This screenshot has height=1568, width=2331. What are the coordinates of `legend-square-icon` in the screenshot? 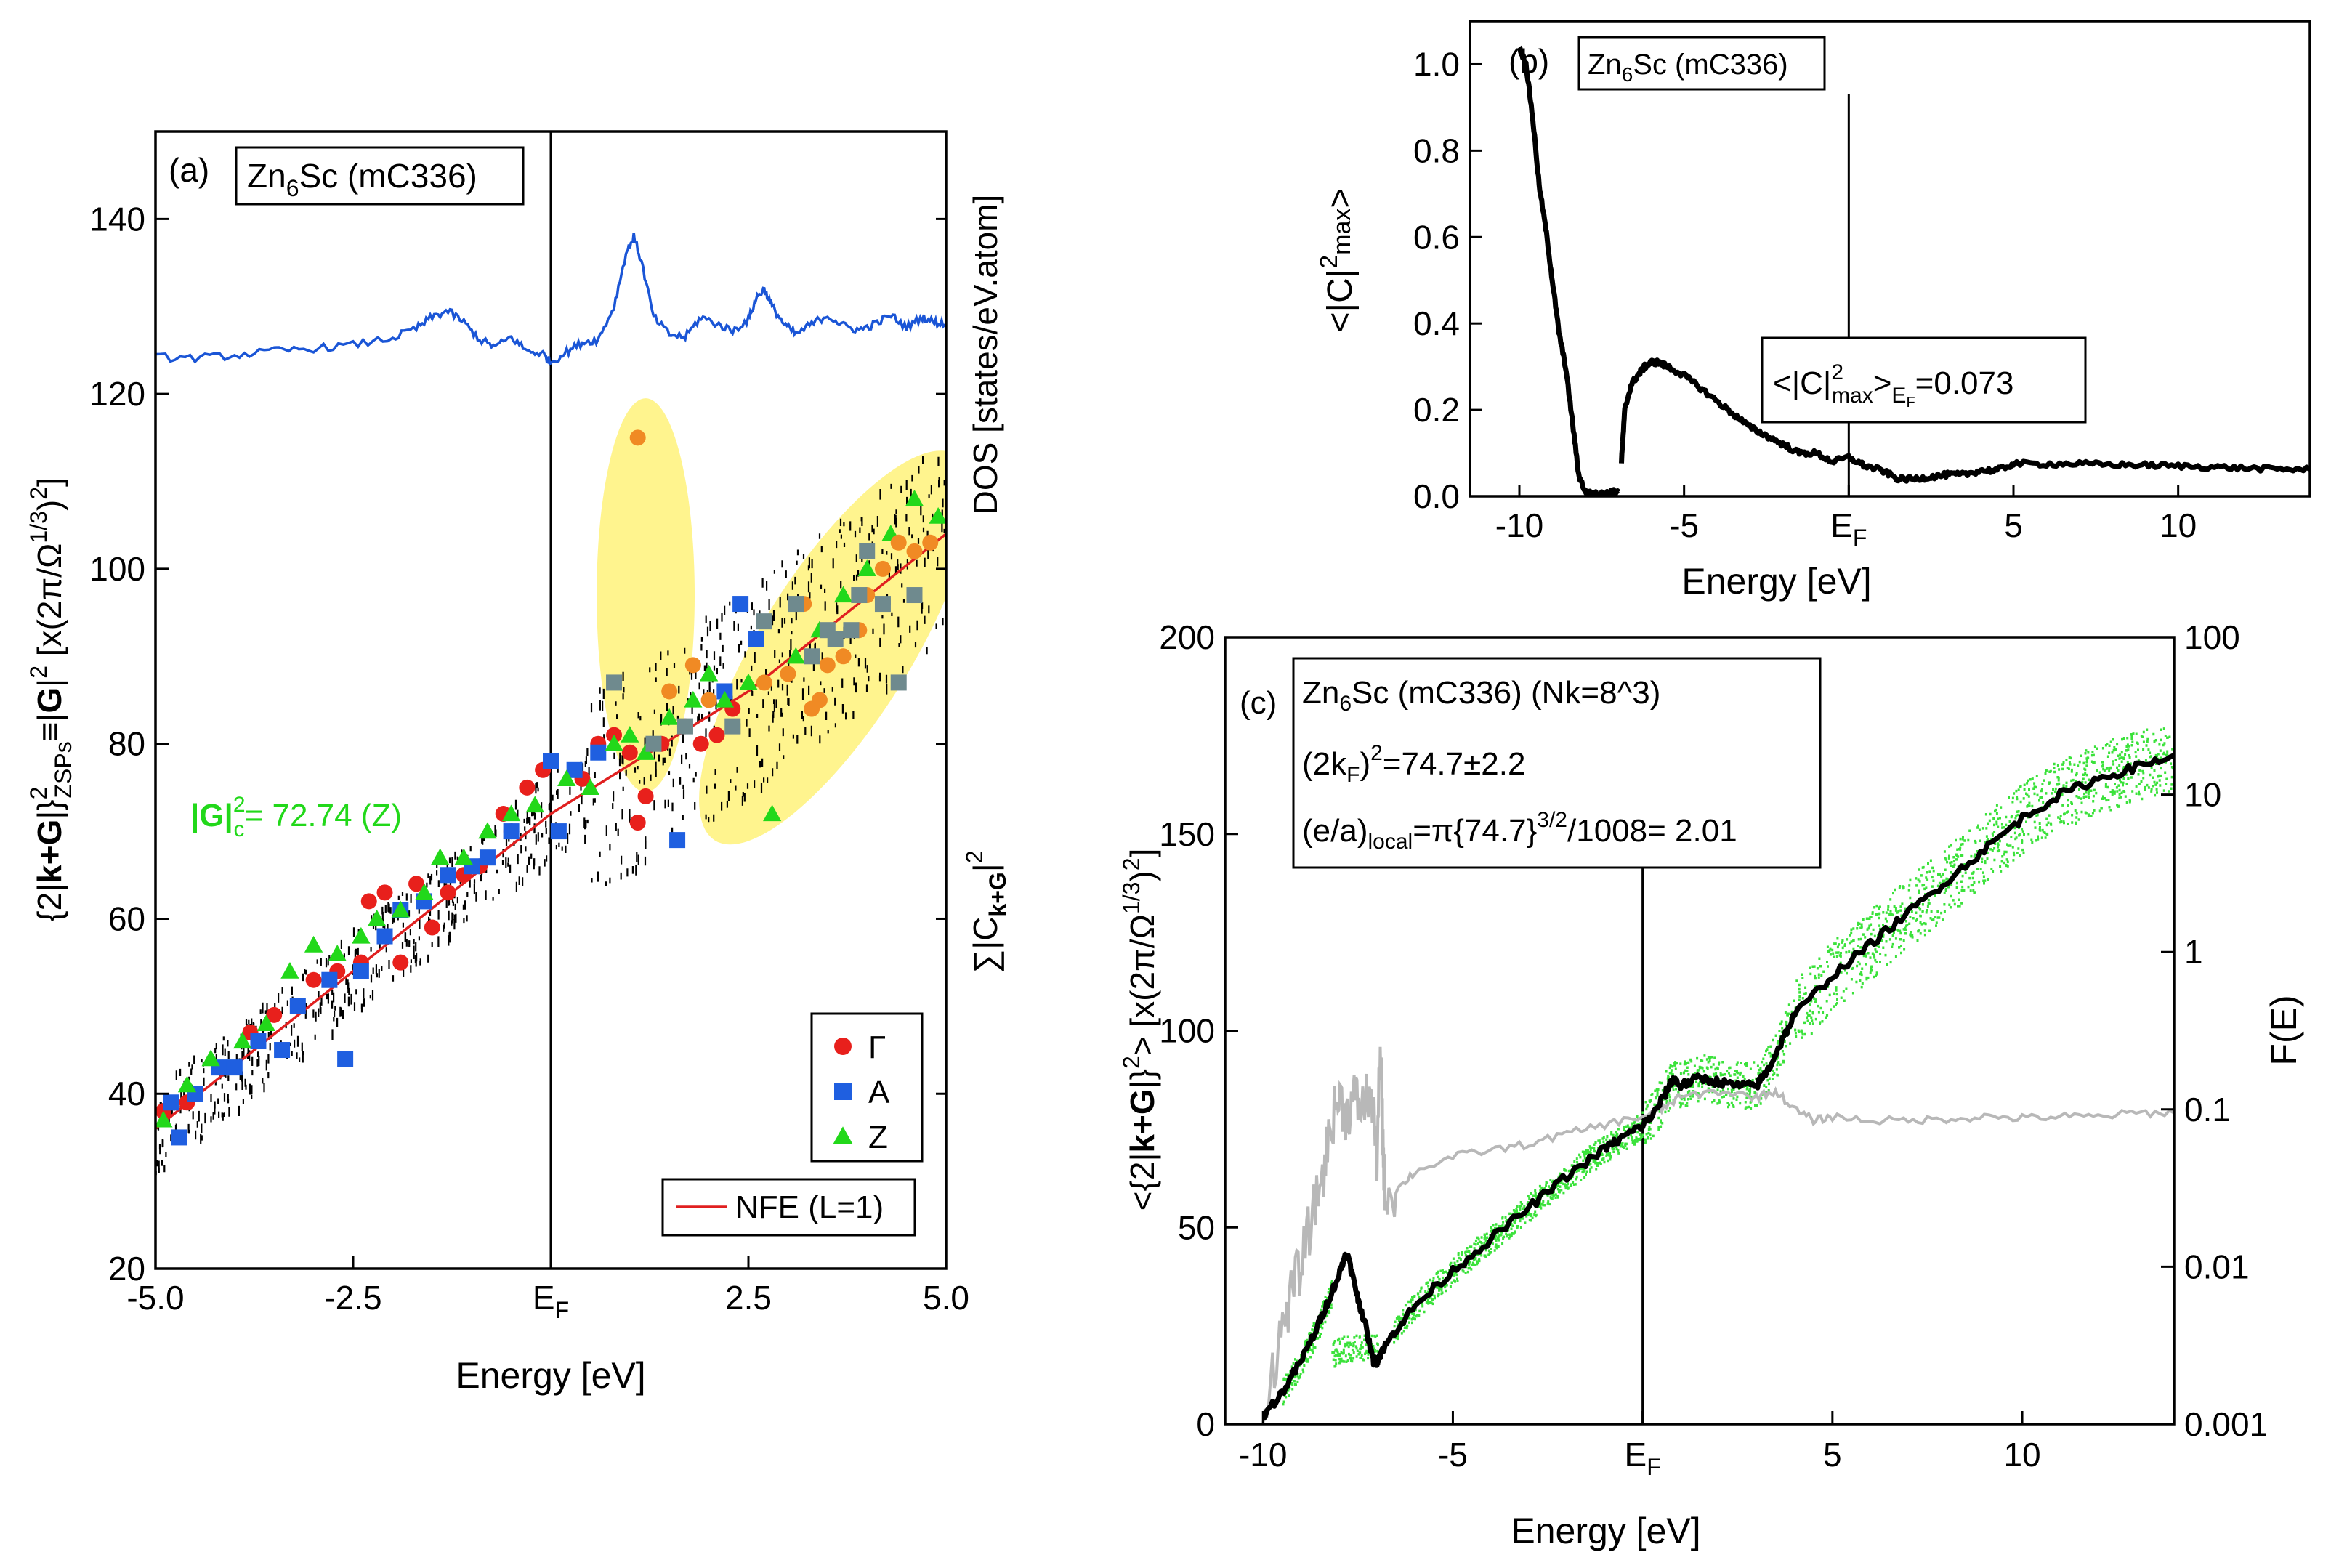 It's located at (843, 1091).